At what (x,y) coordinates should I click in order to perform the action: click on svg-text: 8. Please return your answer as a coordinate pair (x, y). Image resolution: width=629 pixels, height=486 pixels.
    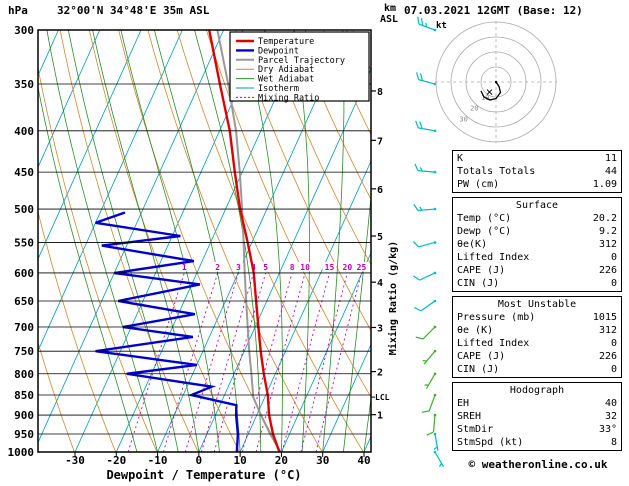
    Looking at the image, I should click on (292, 267).